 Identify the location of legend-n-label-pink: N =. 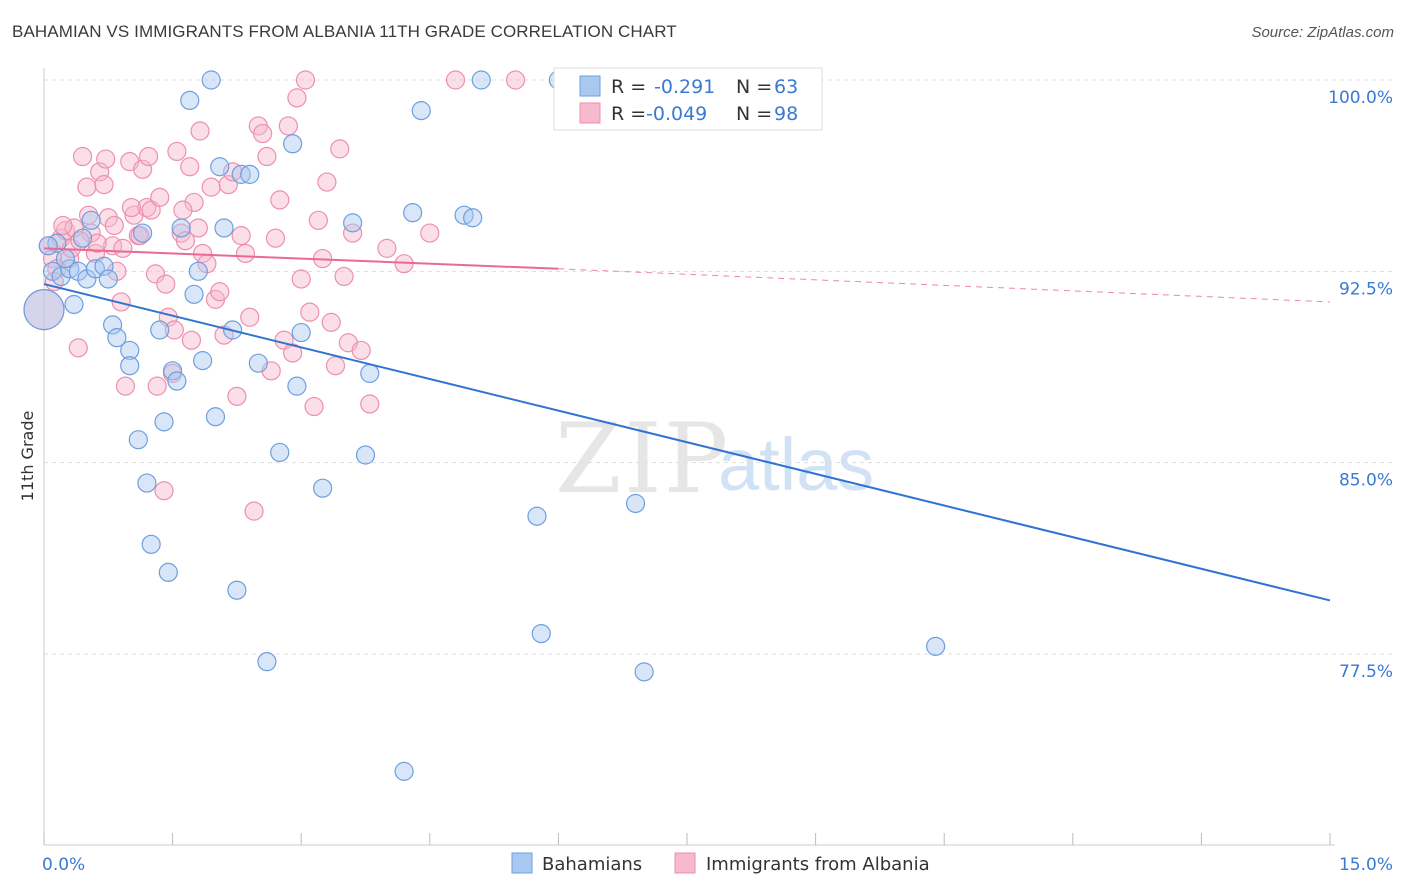
(754, 114).